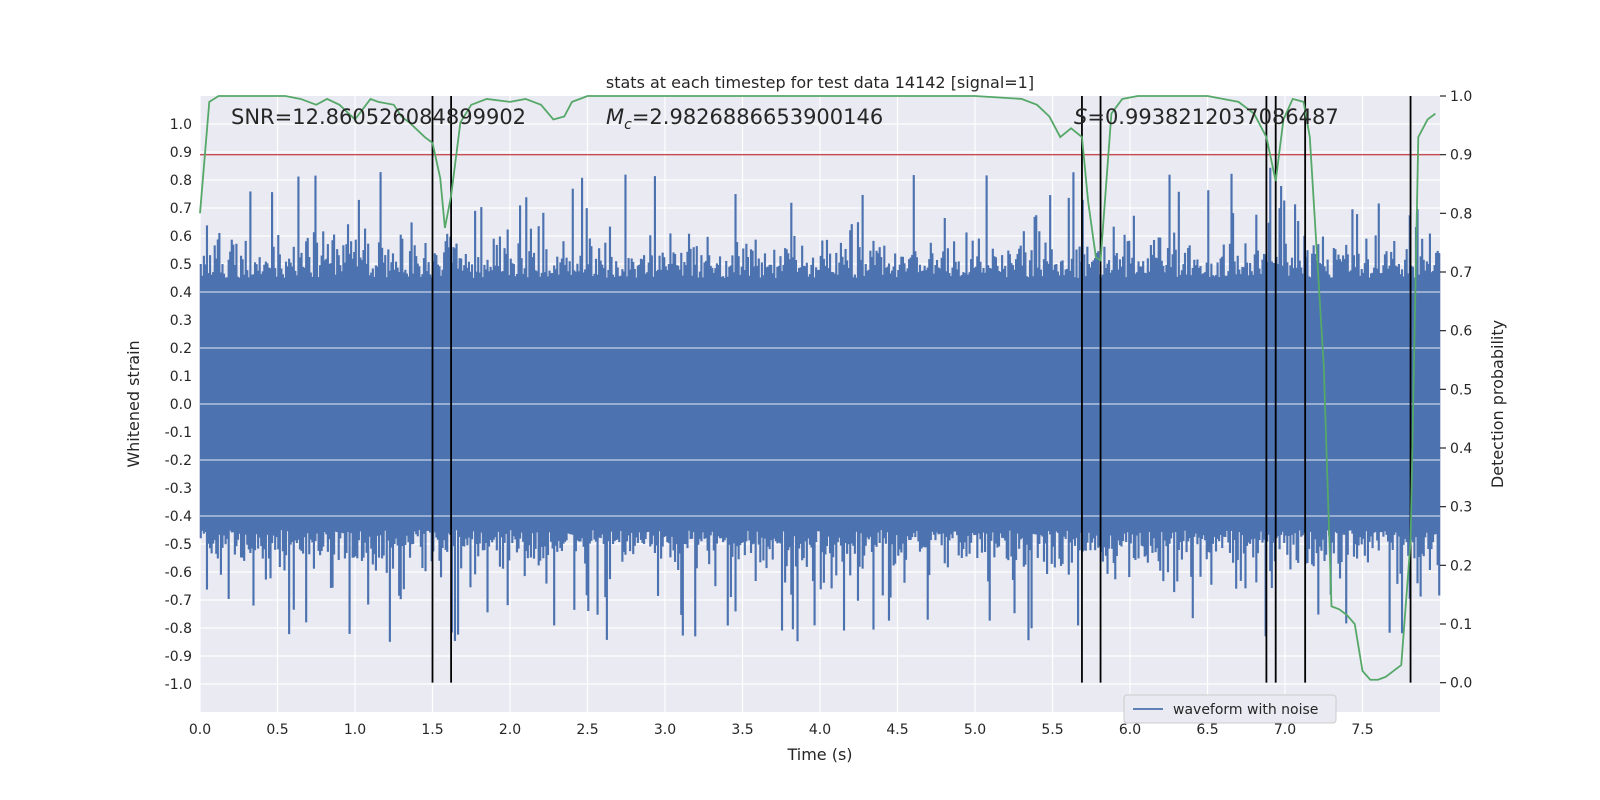 This screenshot has height=800, width=1600. Describe the element at coordinates (181, 293) in the screenshot. I see `y-tick-label: 0.4` at that location.